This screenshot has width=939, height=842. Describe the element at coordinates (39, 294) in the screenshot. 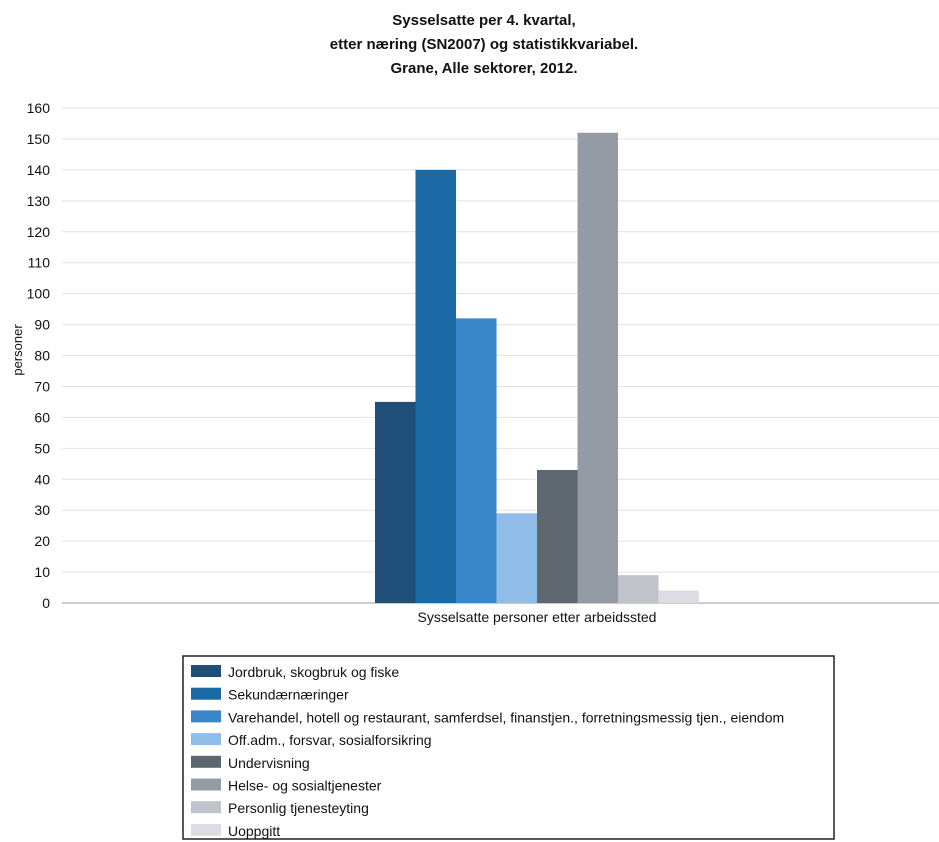

I see `y-tick-label: 100` at that location.